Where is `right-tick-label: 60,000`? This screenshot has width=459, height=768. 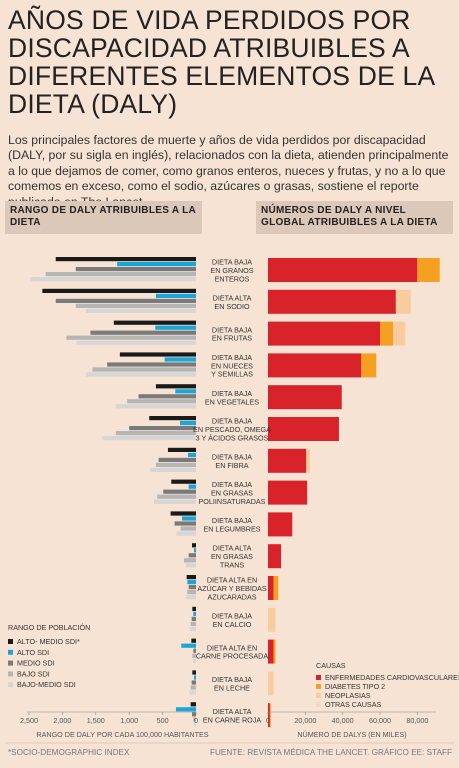 right-tick-label: 60,000 is located at coordinates (380, 720).